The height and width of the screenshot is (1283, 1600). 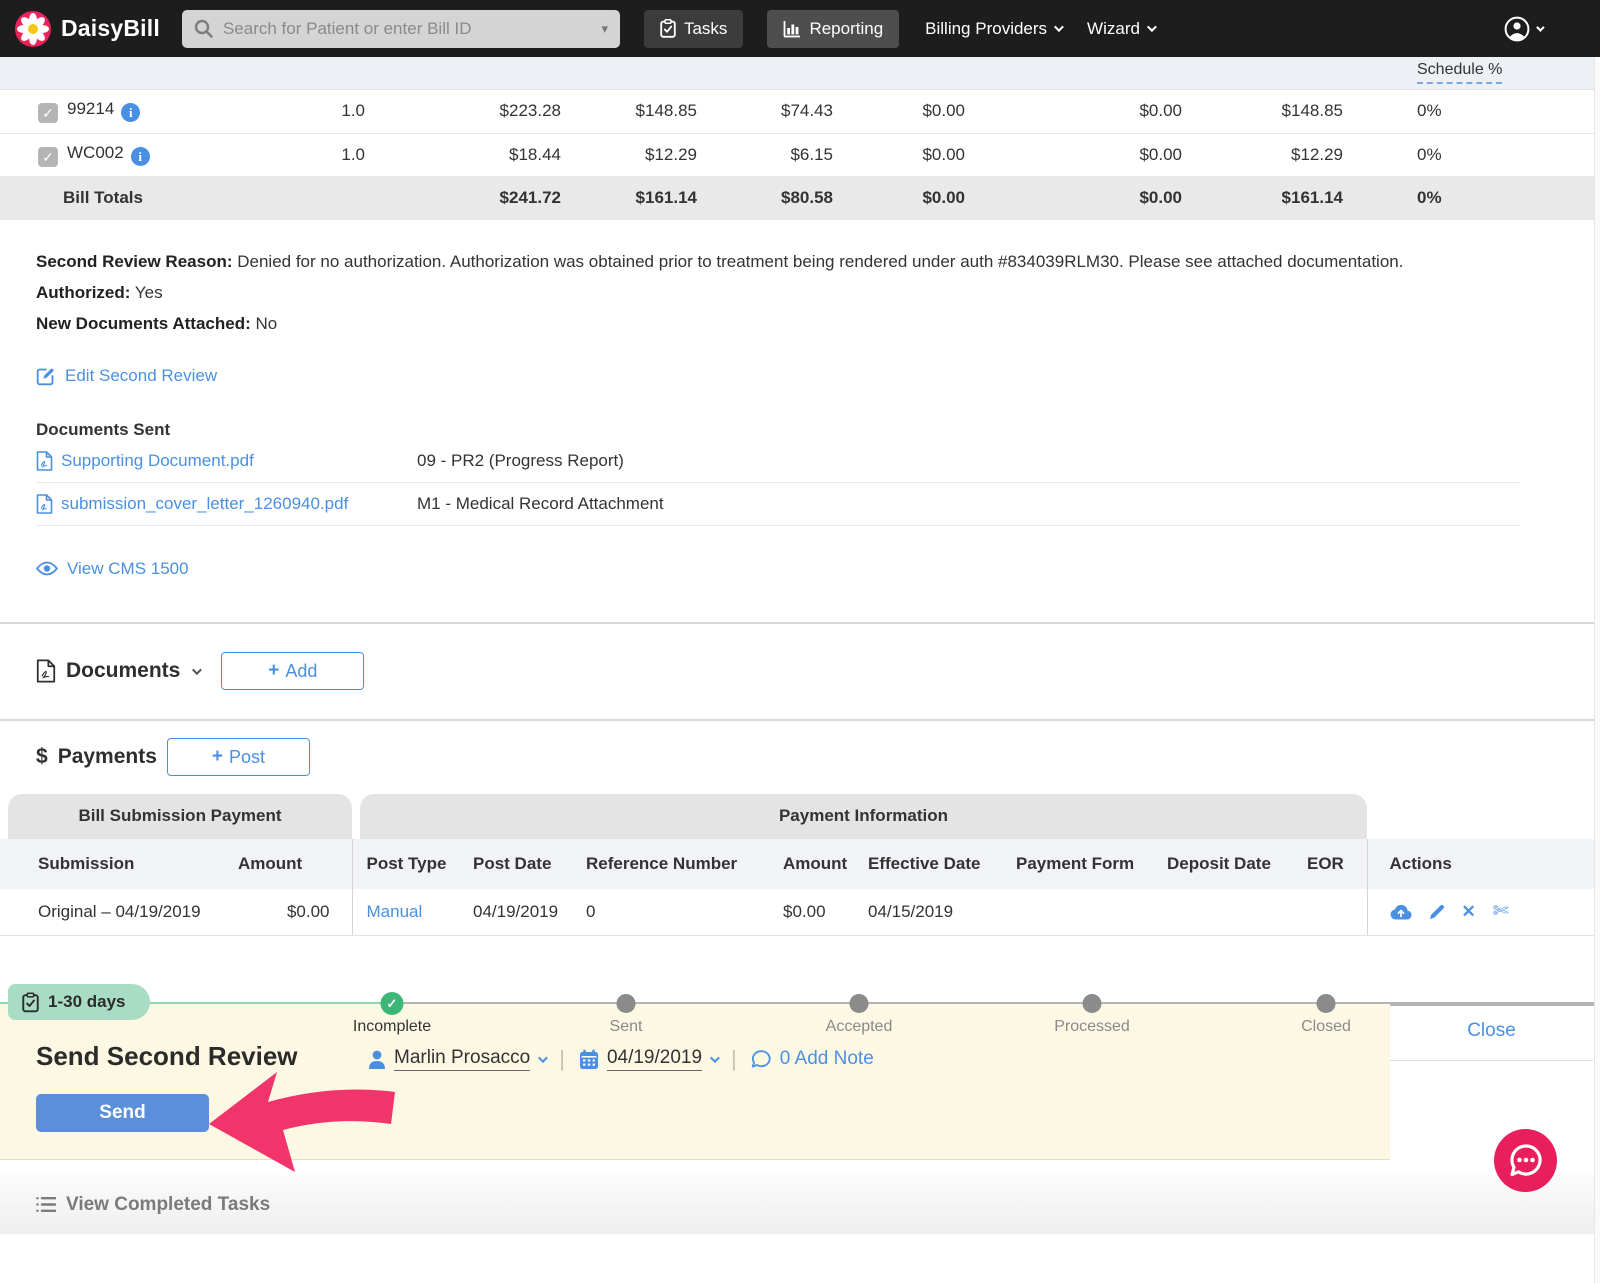 What do you see at coordinates (818, 376) in the screenshot?
I see `edit-second-review-link: Edit Second Review` at bounding box center [818, 376].